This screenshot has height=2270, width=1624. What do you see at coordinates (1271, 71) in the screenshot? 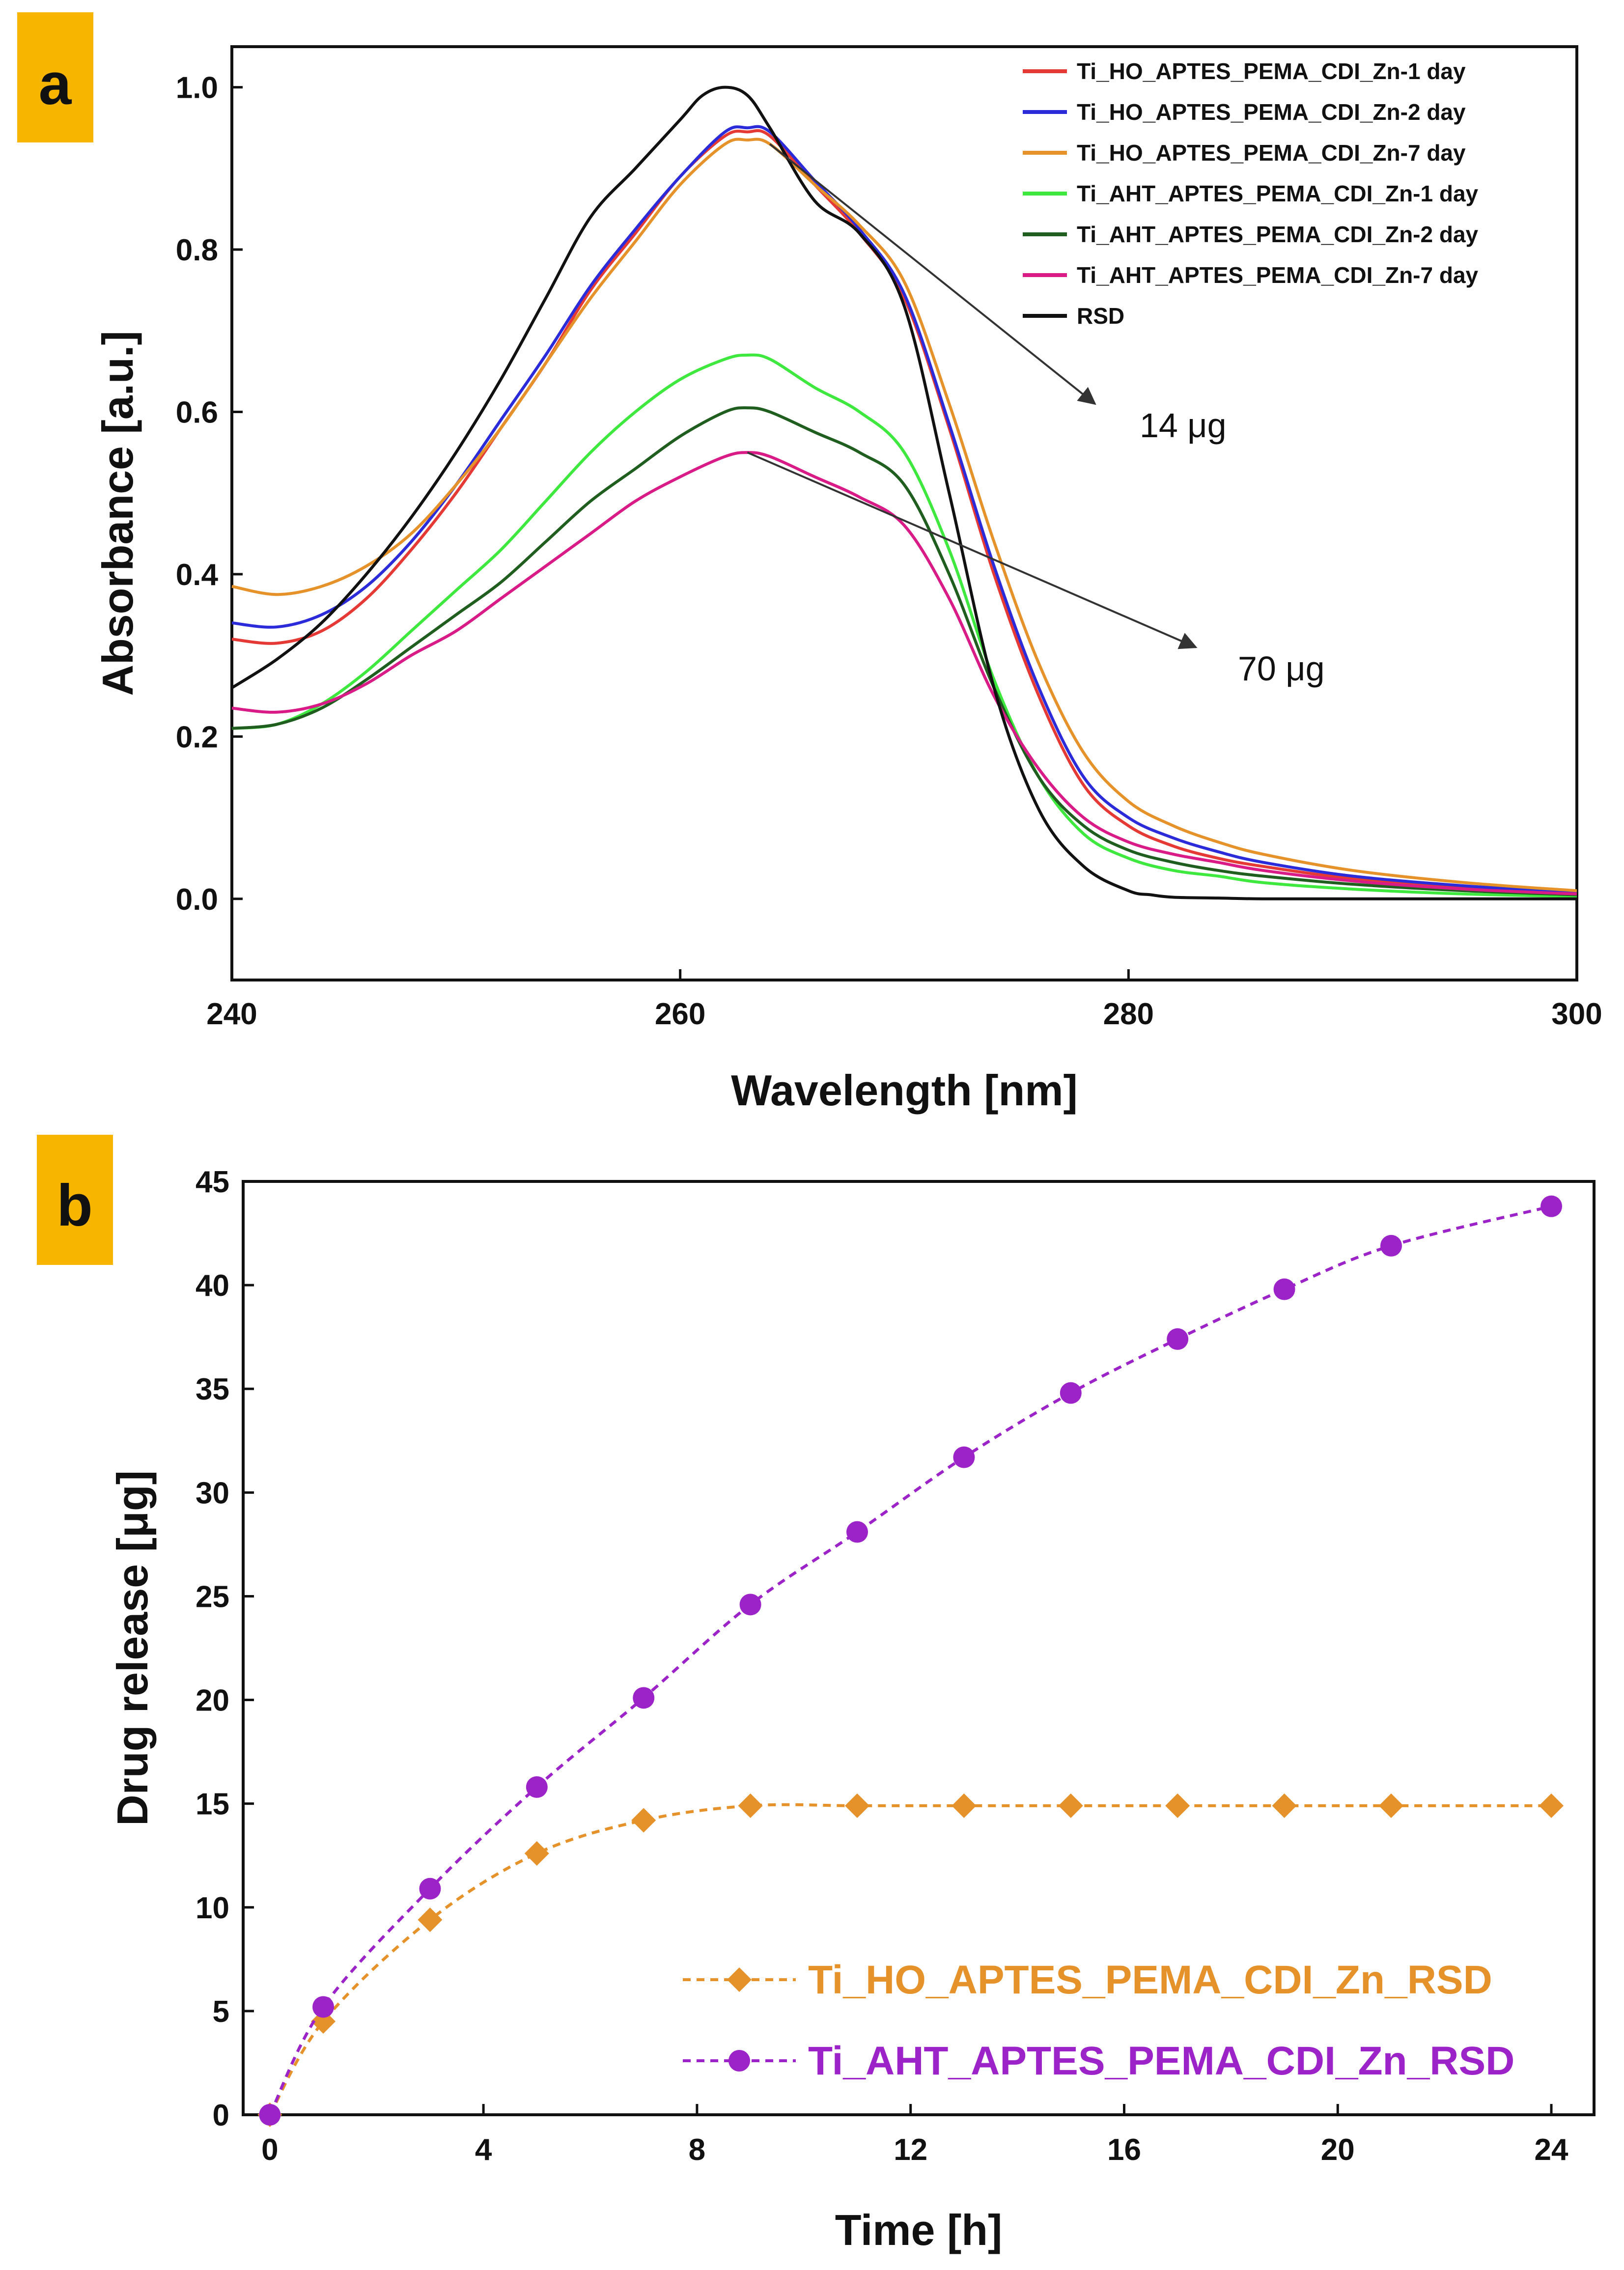
I see `legend-label-ti-ho-aptes-pema-cdi-zn-1-day: Ti_HO_APTES_PEMA_CDI_Zn-1 day` at bounding box center [1271, 71].